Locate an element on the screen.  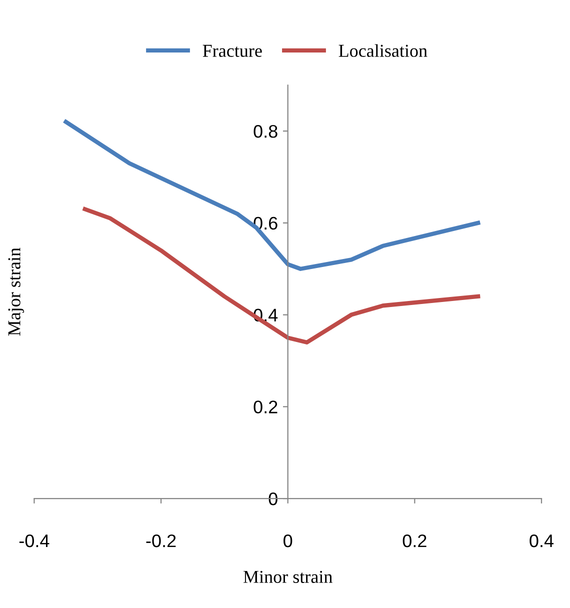
legend-label: Localisation is located at coordinates (383, 50).